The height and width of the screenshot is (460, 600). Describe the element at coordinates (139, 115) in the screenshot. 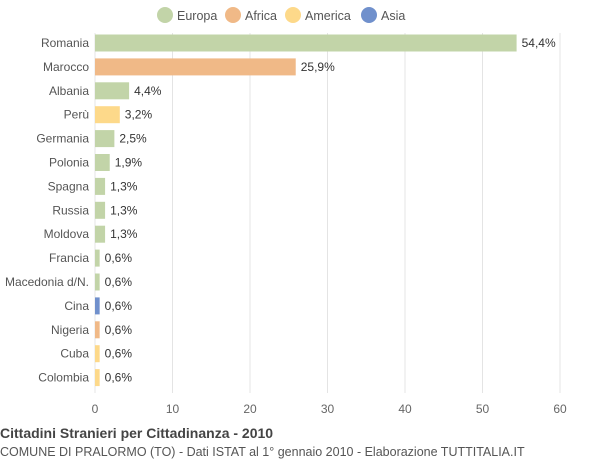

I see `value-label: 3,2%` at that location.